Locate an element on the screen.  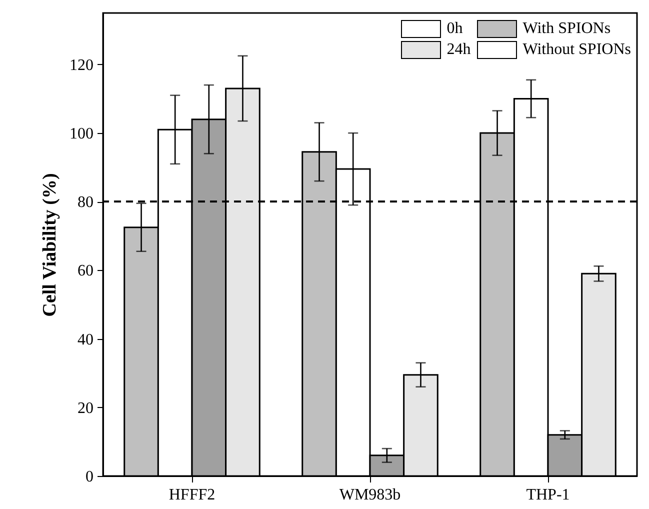
y-tick-label: 120 is located at coordinates (82, 65).